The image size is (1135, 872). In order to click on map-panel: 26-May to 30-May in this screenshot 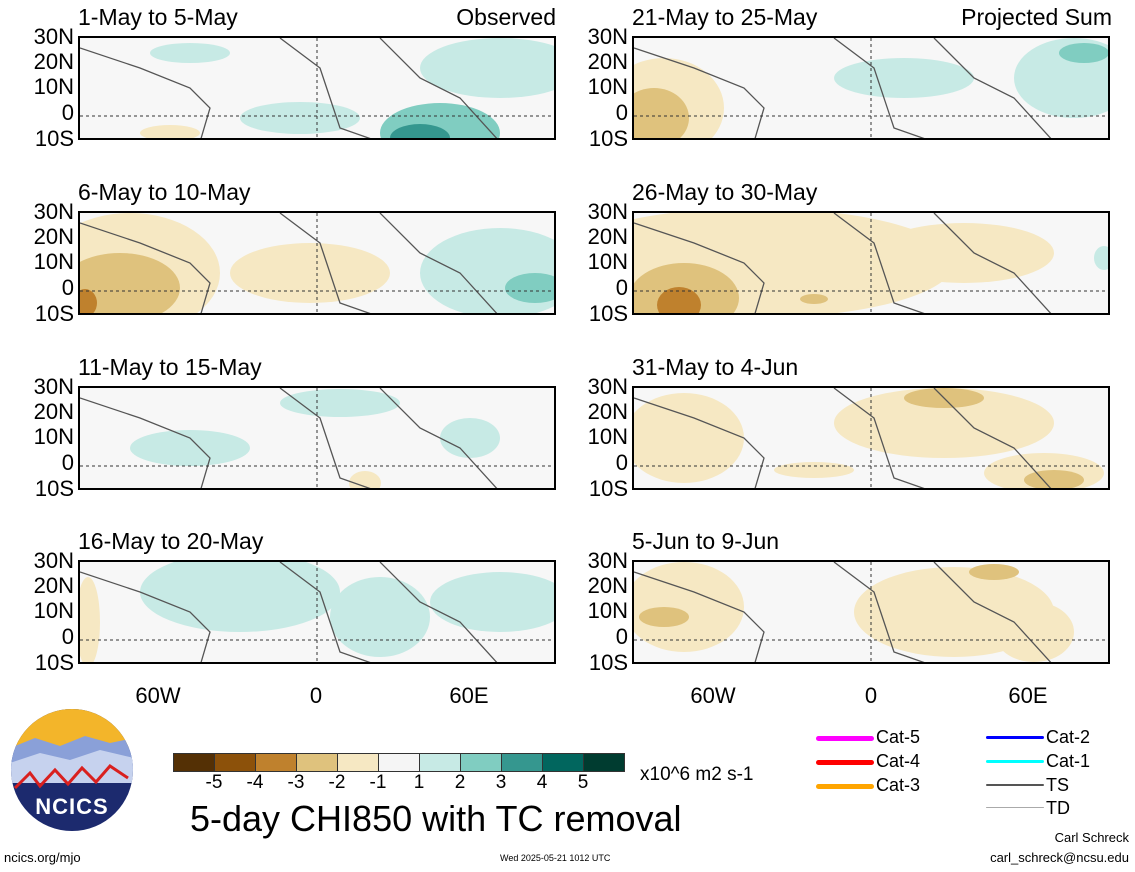, I will do `click(871, 247)`.